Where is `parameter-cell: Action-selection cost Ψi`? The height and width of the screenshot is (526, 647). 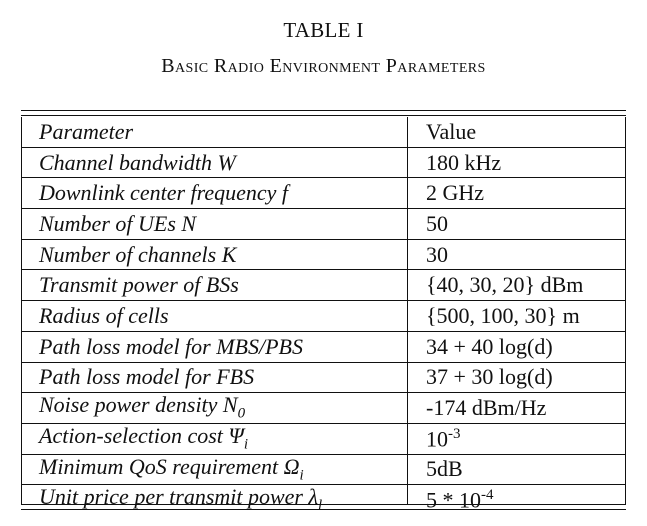 parameter-cell: Action-selection cost Ψi is located at coordinates (214, 438).